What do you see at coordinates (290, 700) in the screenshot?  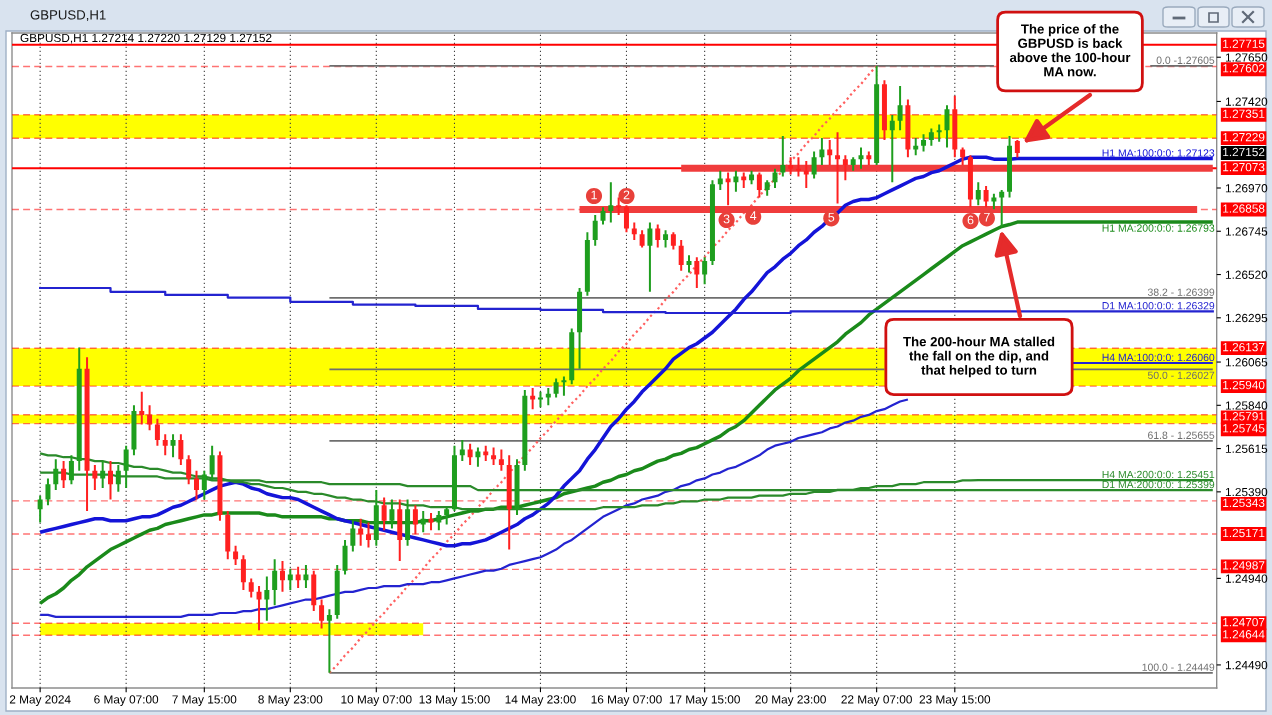 I see `x-tick-label: 8 May 23:00` at bounding box center [290, 700].